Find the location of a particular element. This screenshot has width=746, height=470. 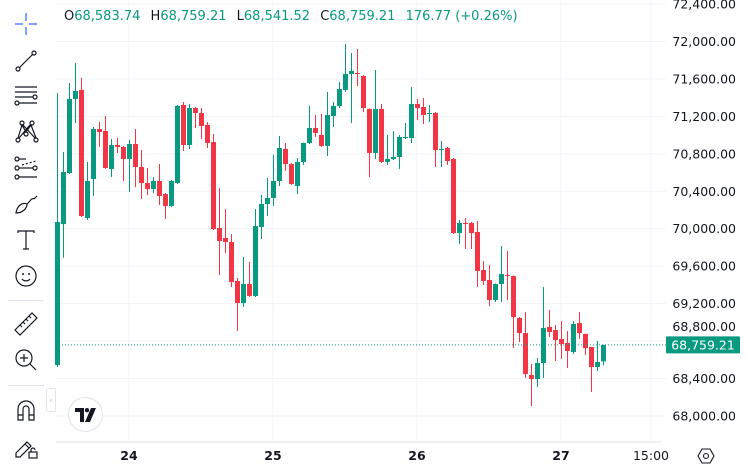

forecast-icon is located at coordinates (26, 168).